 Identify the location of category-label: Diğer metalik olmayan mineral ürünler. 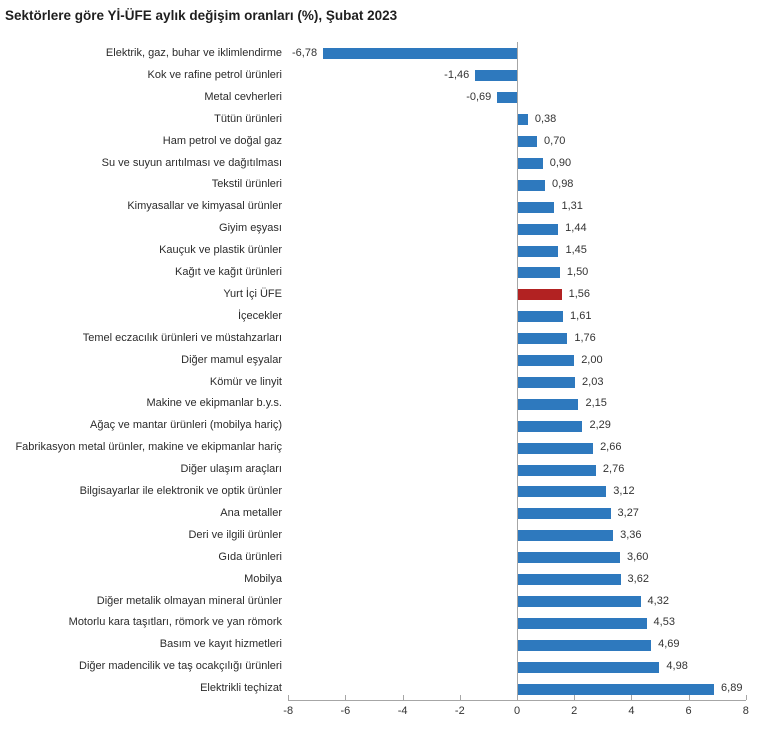
(189, 600).